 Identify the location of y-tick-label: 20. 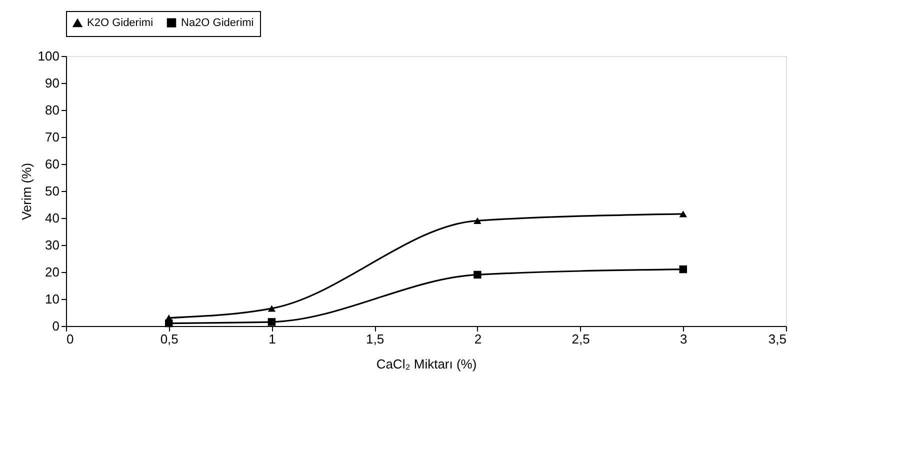
(52, 272).